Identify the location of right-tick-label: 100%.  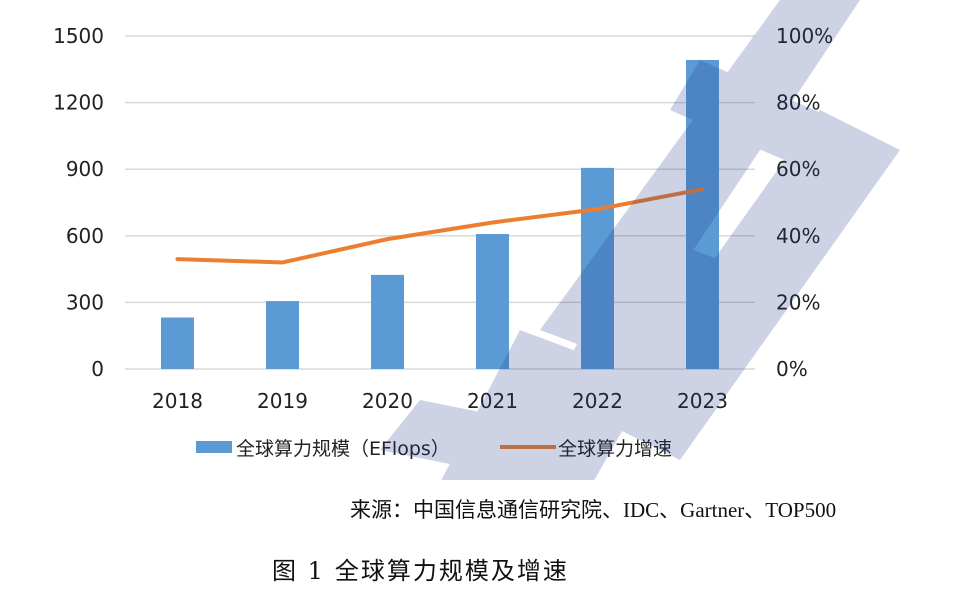
(804, 36).